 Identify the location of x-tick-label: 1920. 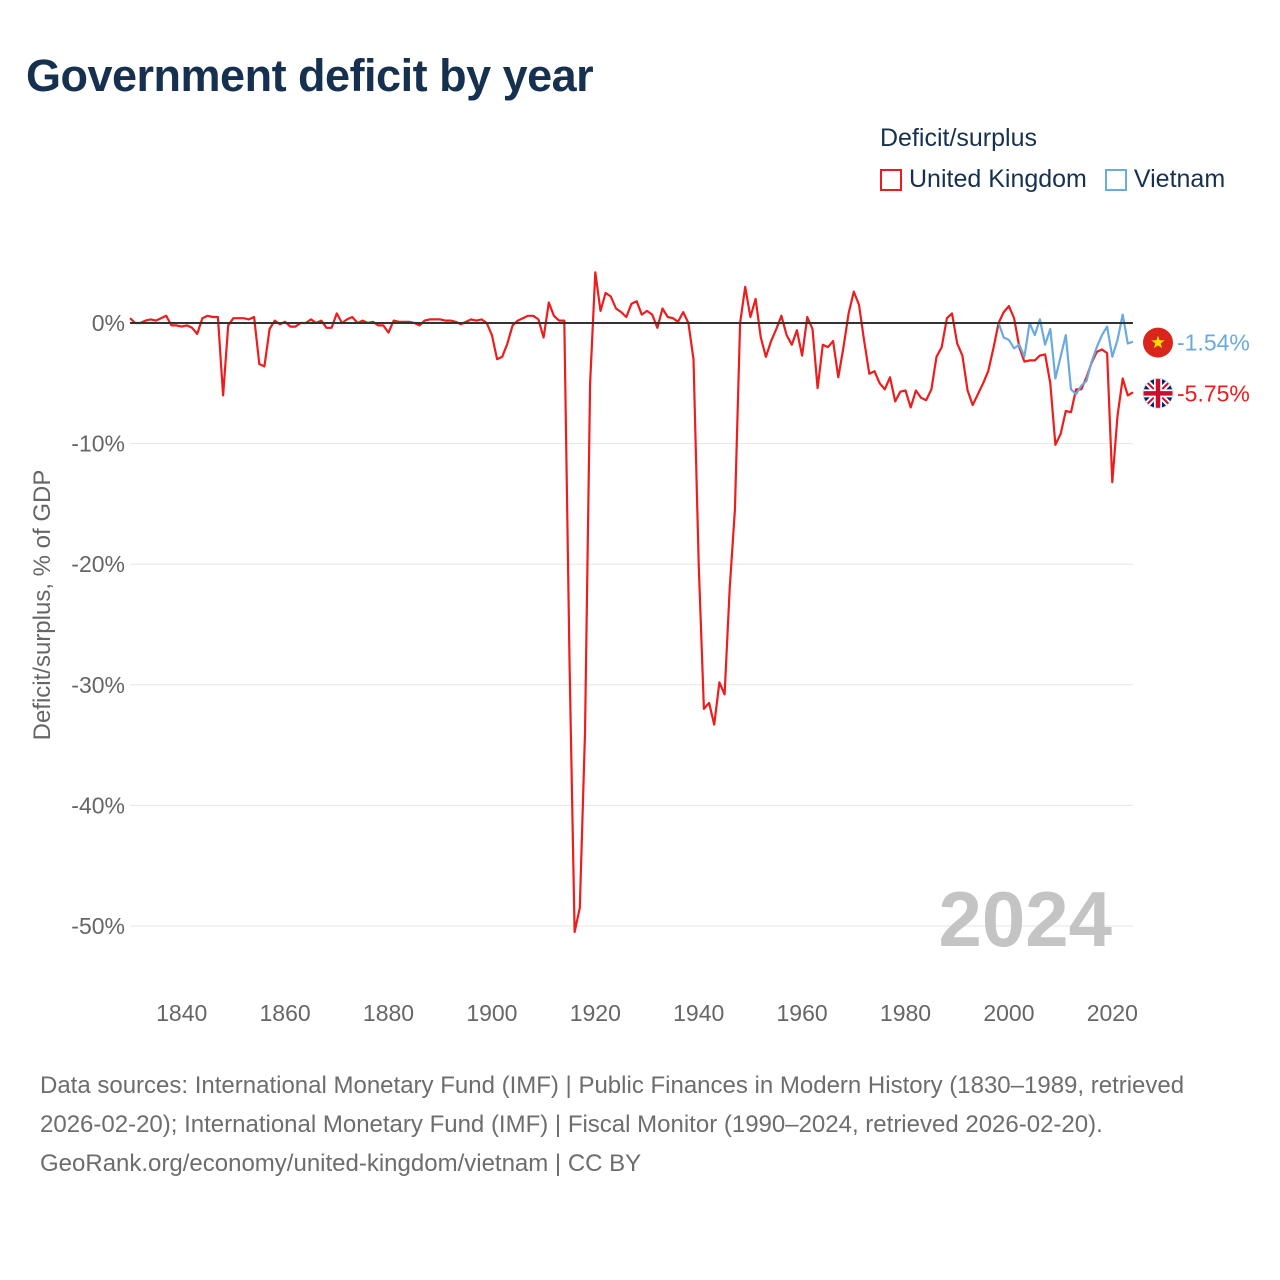
(595, 1013).